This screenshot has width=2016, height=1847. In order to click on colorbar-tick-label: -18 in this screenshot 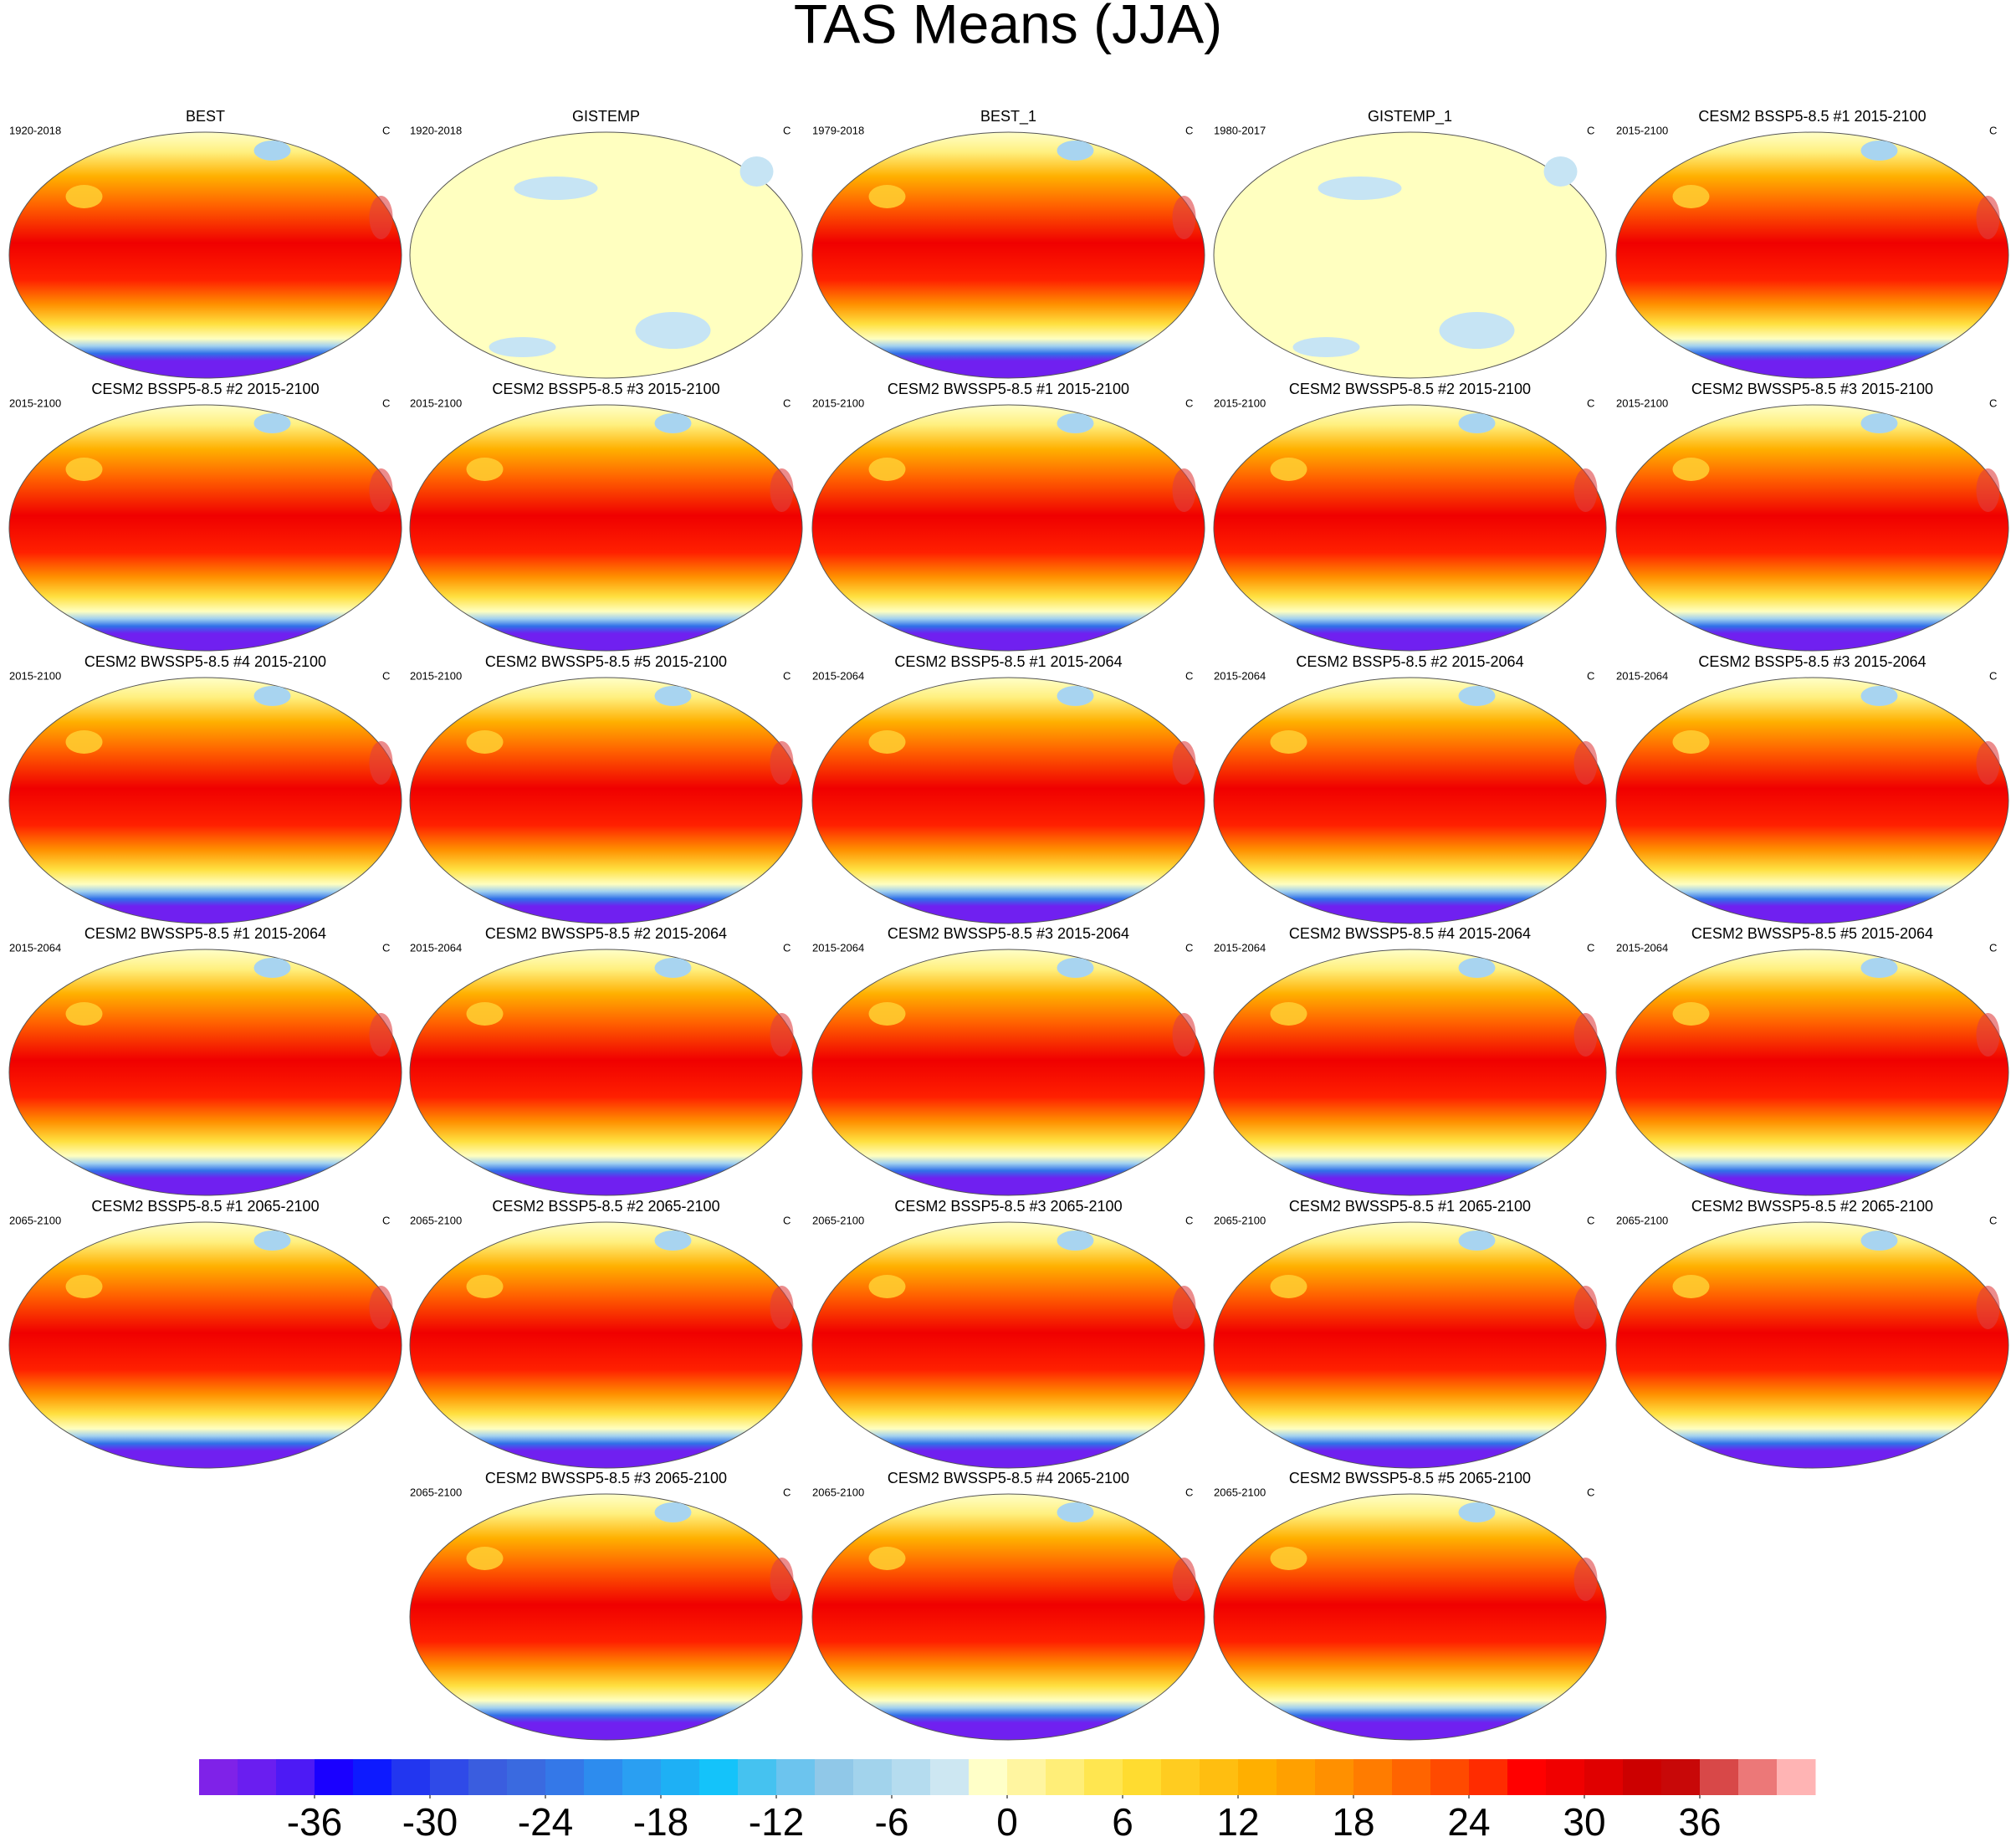, I will do `click(660, 1822)`.